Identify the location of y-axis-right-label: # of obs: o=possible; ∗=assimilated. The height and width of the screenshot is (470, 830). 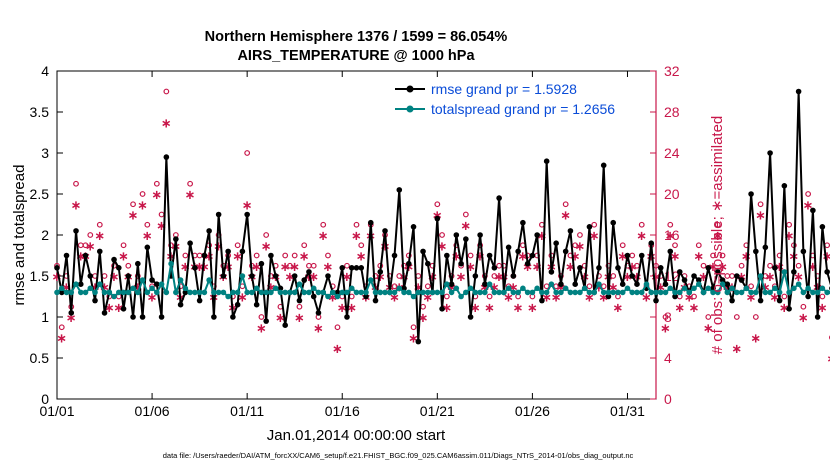
(717, 235).